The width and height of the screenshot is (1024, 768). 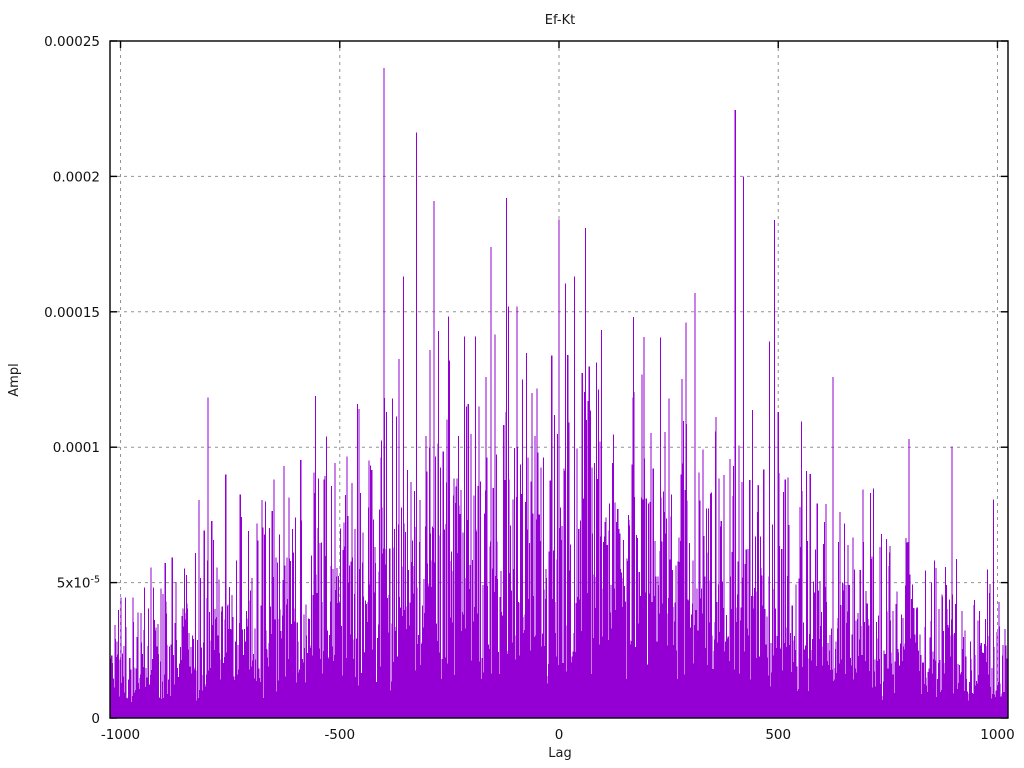 What do you see at coordinates (559, 753) in the screenshot?
I see `x-axis-label: Lag` at bounding box center [559, 753].